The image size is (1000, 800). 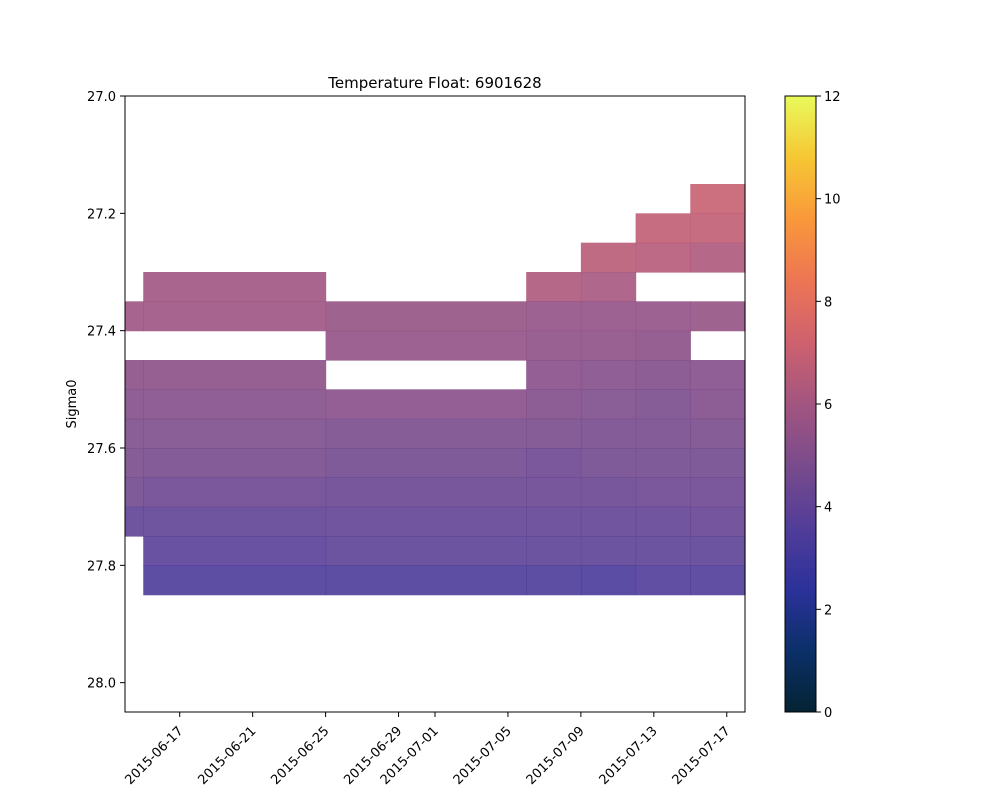 I want to click on y-axis-label: Sigma0, so click(x=72, y=403).